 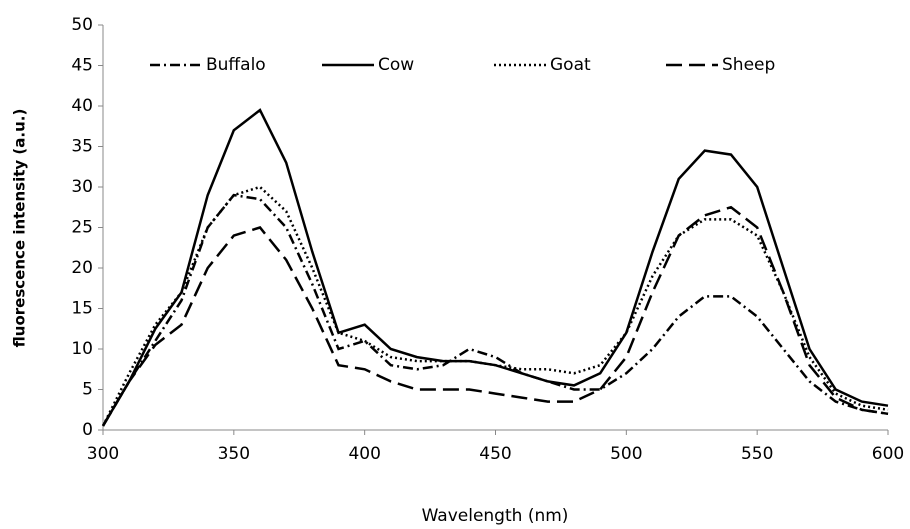 What do you see at coordinates (888, 454) in the screenshot?
I see `x-tick-label: 600` at bounding box center [888, 454].